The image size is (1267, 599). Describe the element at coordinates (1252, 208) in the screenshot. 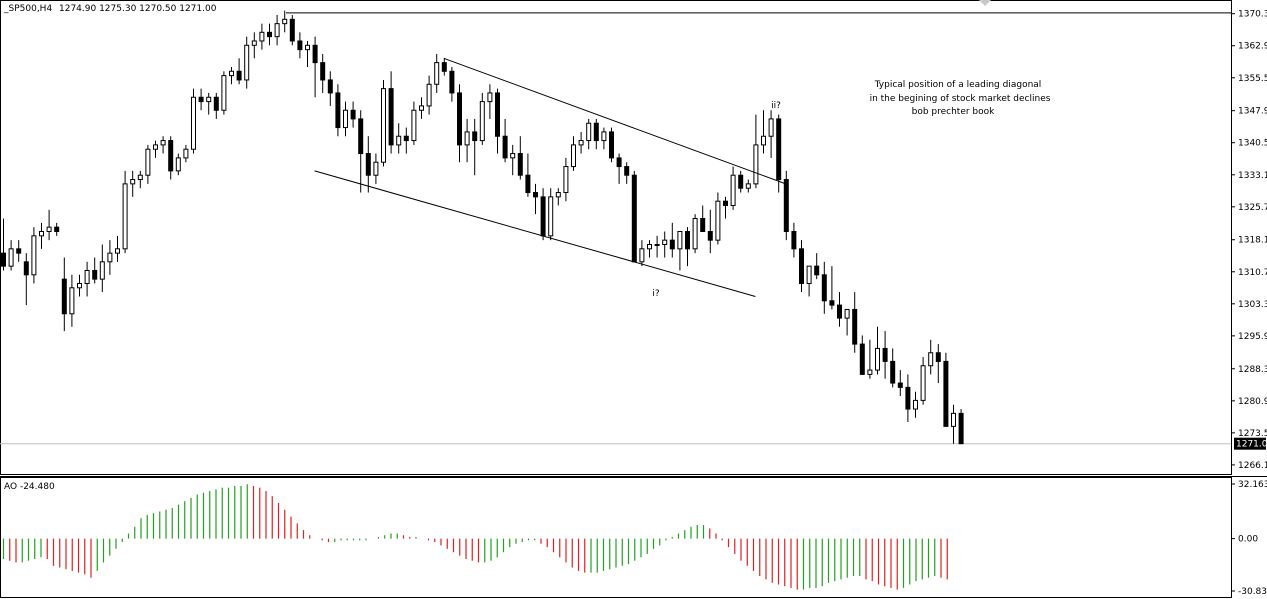

I see `price-tick-label: 1325.7` at that location.